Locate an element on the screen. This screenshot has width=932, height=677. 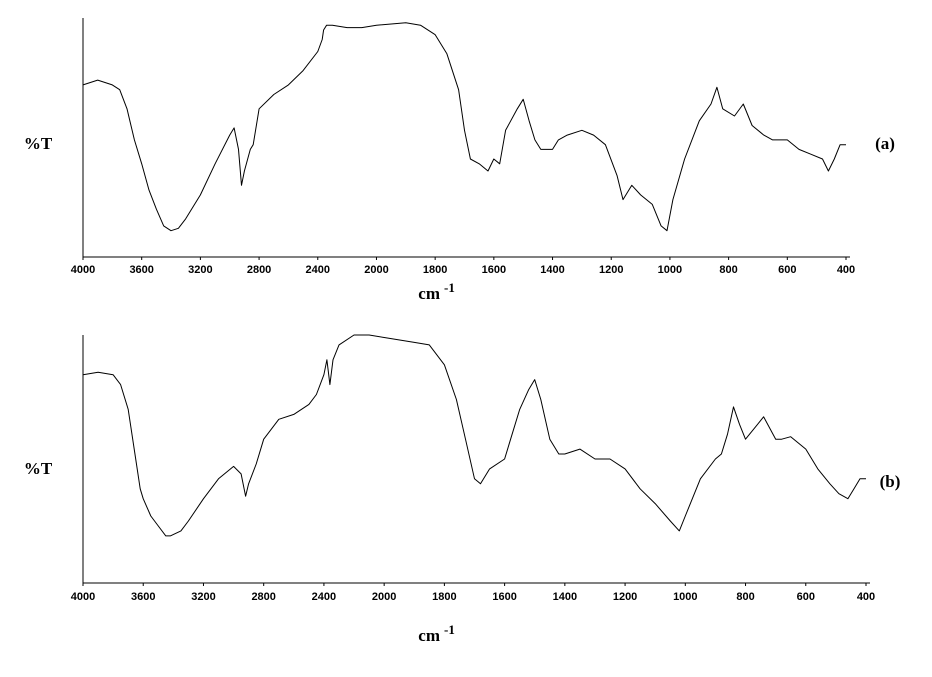
panel-label: (b) is located at coordinates (890, 481).